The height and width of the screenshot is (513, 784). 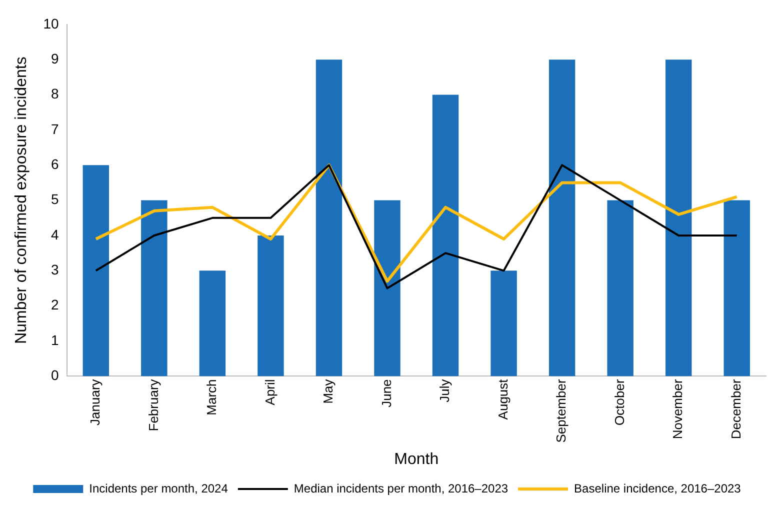 What do you see at coordinates (54, 164) in the screenshot?
I see `y-tick-label: 6` at bounding box center [54, 164].